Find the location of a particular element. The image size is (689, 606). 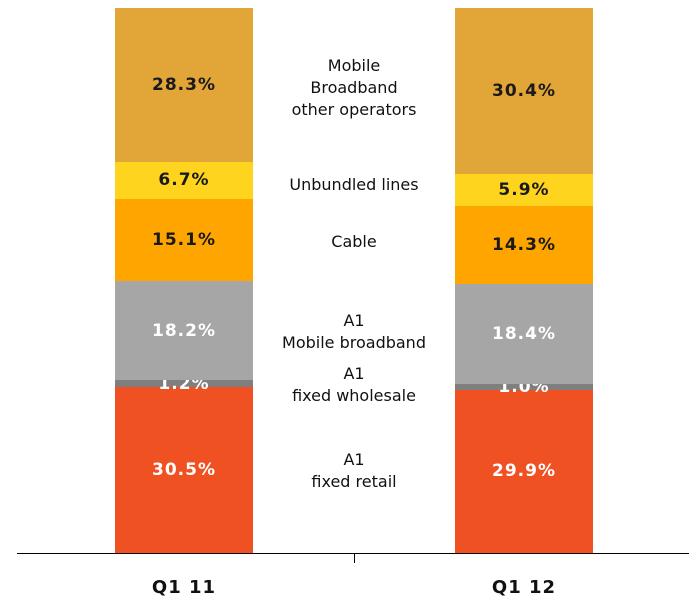

value-label: 30.4% is located at coordinates (524, 90).